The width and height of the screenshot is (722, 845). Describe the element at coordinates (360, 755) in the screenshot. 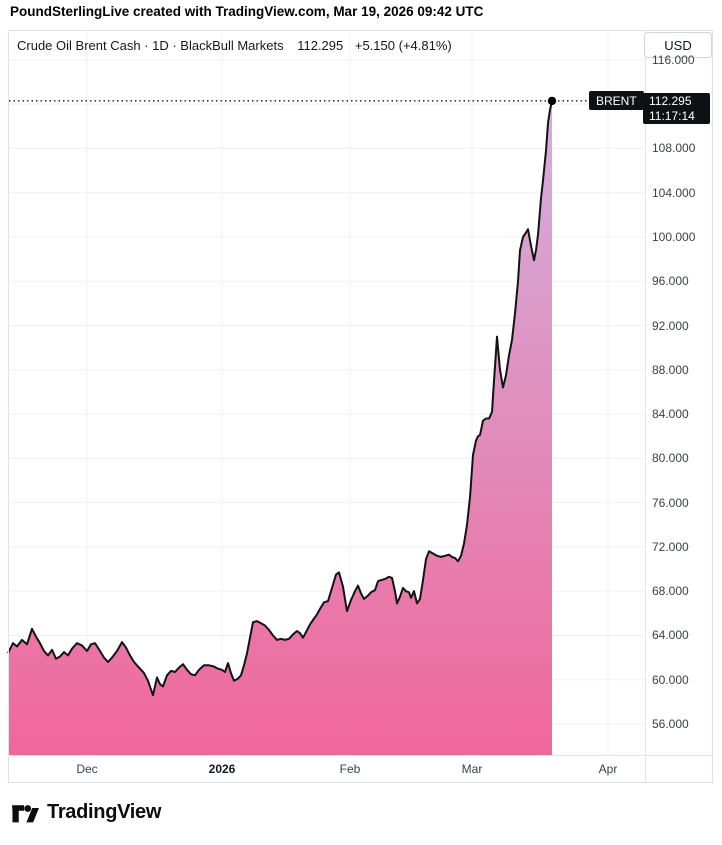

I see `time-axis-separator` at that location.